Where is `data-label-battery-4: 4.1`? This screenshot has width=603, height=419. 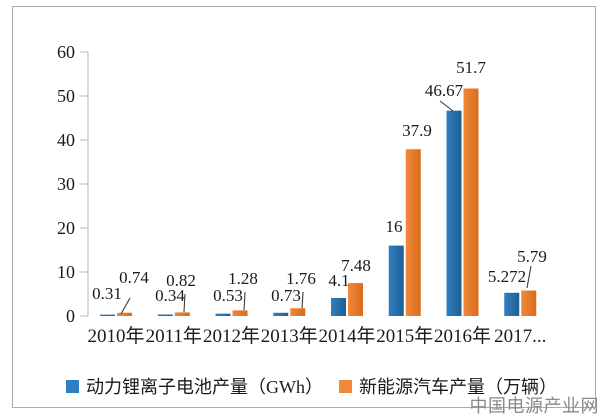 data-label-battery-4: 4.1 is located at coordinates (338, 280).